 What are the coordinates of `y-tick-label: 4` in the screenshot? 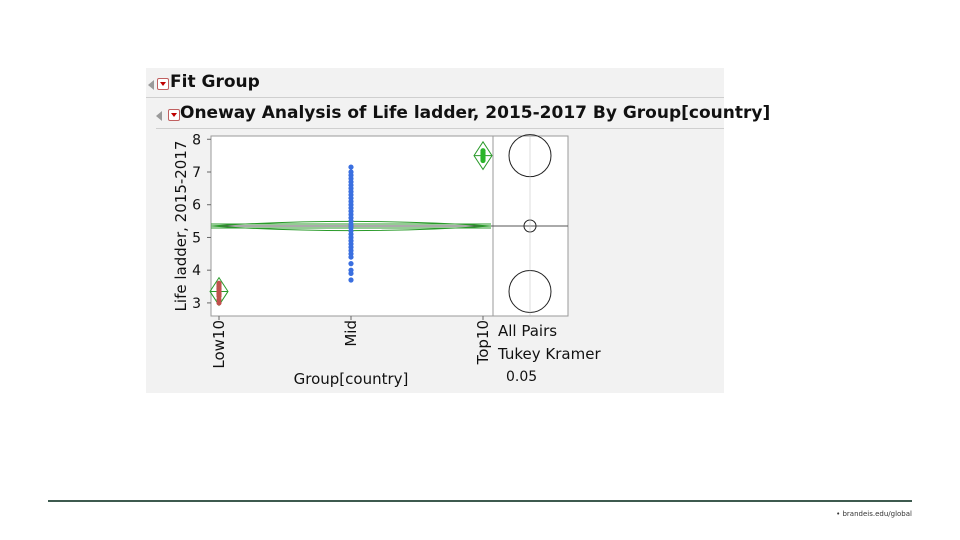 It's located at (196, 271).